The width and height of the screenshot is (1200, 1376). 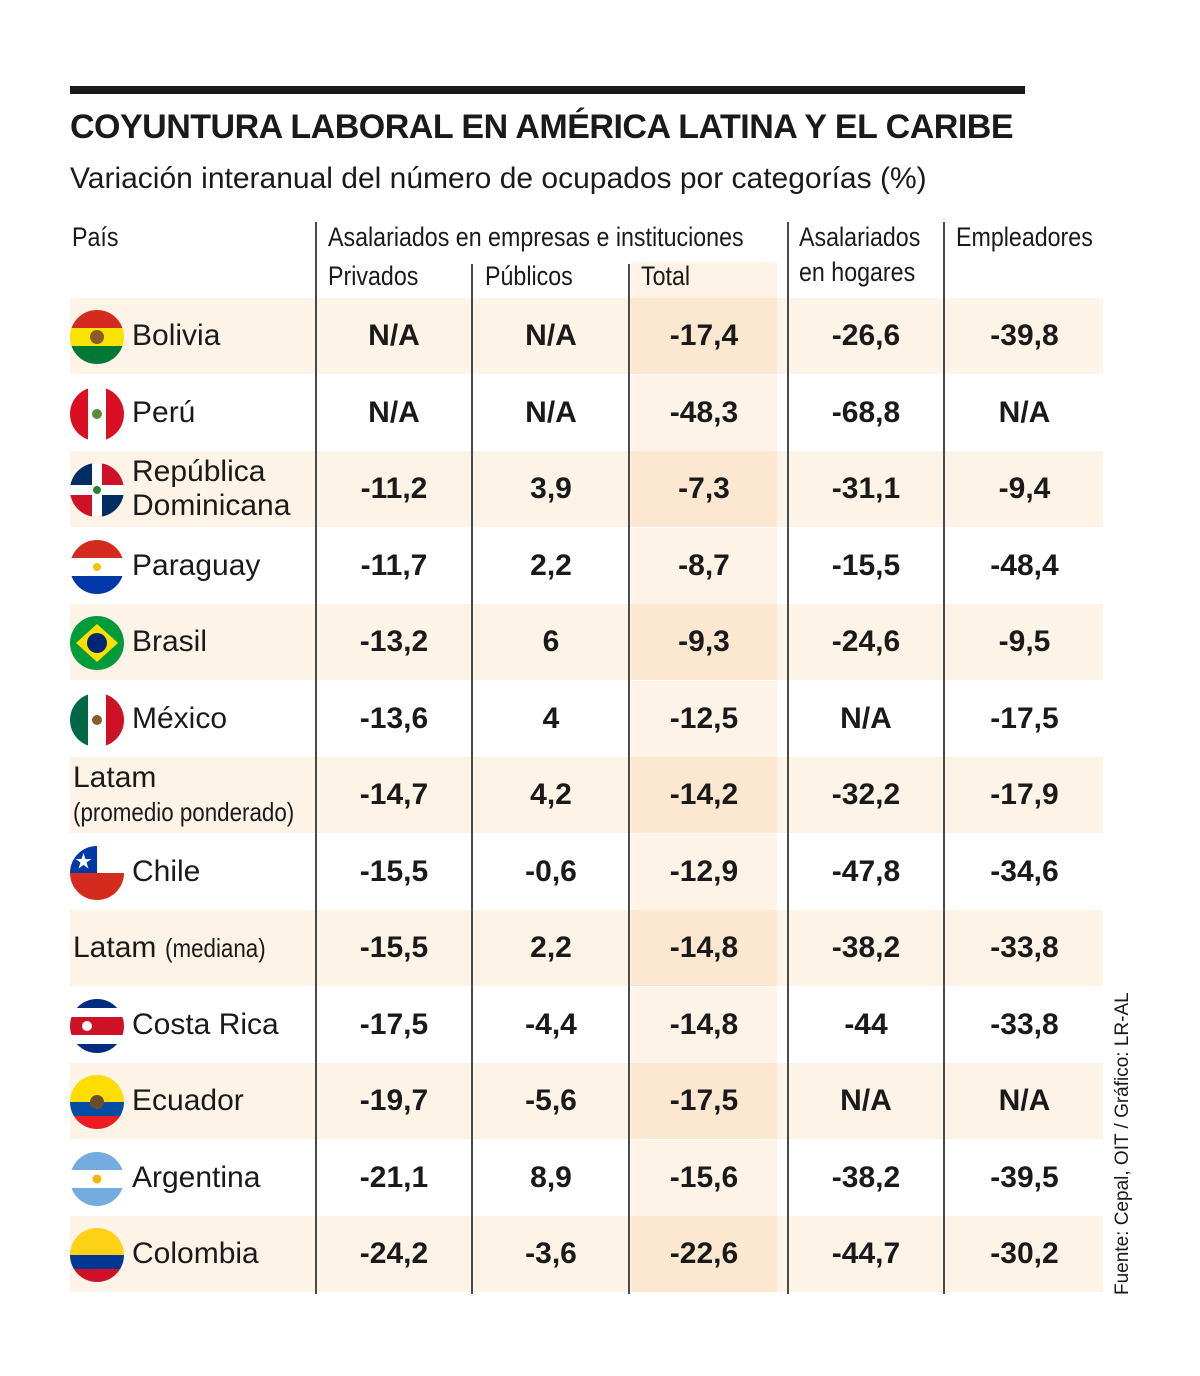 I want to click on cell-privados: -15,5, so click(x=394, y=947).